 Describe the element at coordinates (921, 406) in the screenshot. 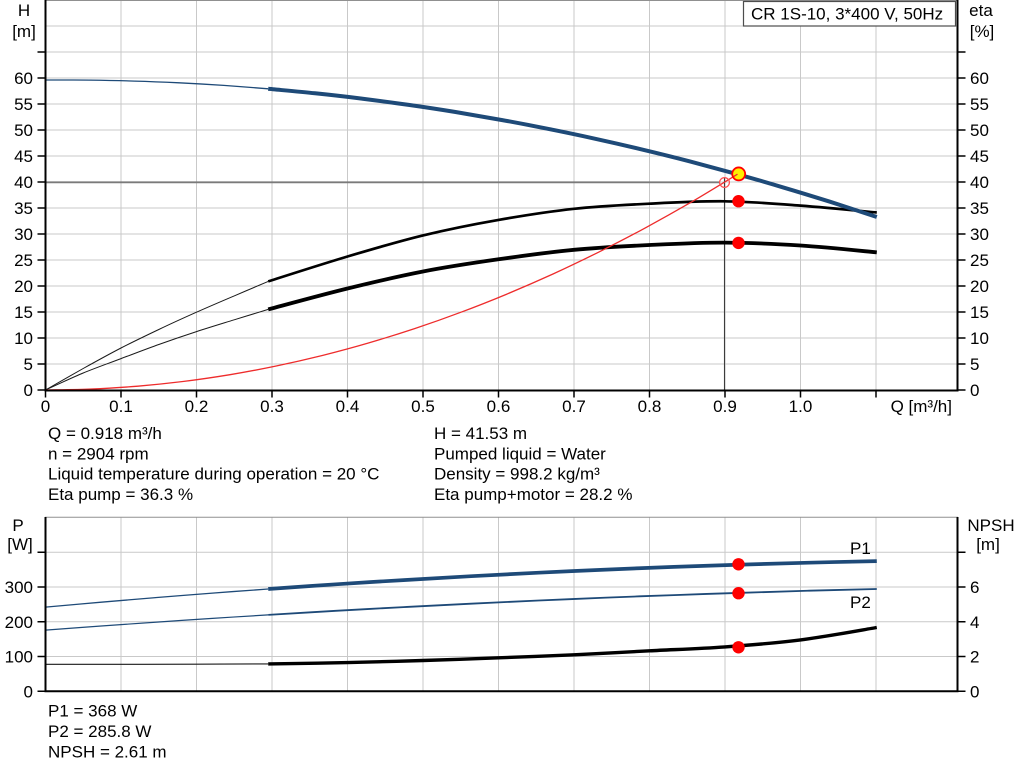

I see `svg-text: Q [m³/h]` at that location.